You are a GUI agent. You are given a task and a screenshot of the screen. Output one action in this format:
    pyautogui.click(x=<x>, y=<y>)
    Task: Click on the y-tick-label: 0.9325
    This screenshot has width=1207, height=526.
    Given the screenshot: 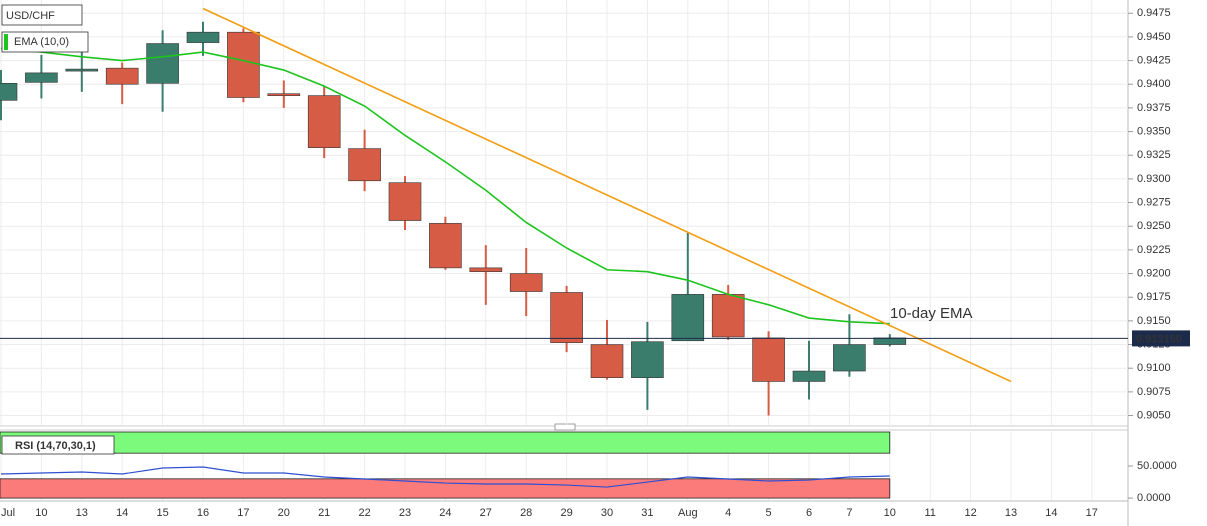 What is the action you would take?
    pyautogui.click(x=1154, y=155)
    